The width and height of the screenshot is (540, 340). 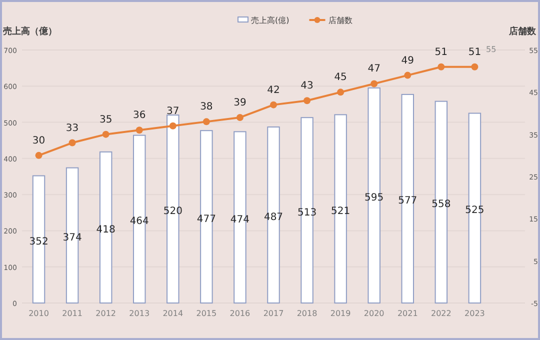 I want to click on x-tick-label: 2010, so click(x=38, y=313).